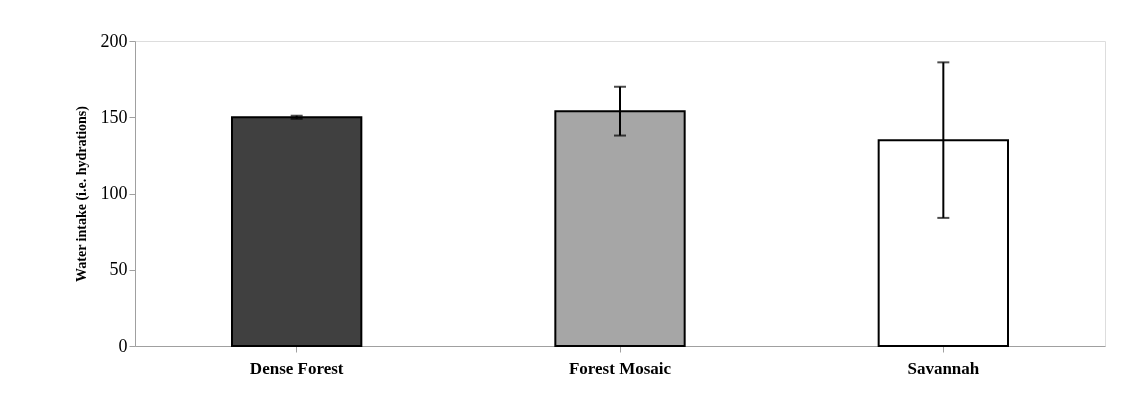 The width and height of the screenshot is (1122, 403). I want to click on x-tick-label: Forest Mosaic, so click(620, 368).